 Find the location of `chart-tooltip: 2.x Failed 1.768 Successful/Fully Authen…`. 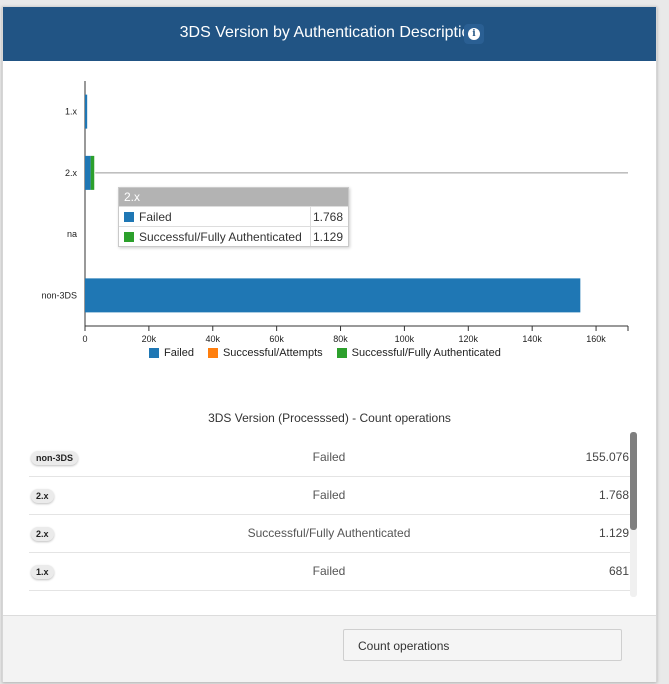

chart-tooltip: 2.x Failed 1.768 Successful/Fully Authen… is located at coordinates (233, 217).